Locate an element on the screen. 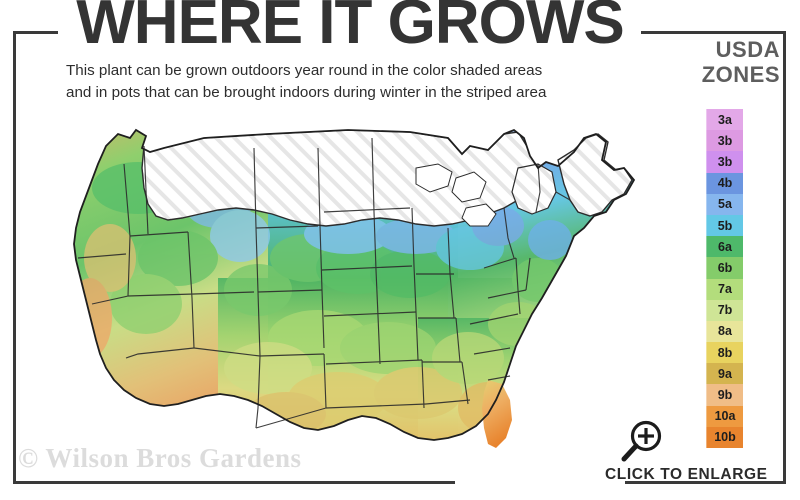 This screenshot has height=500, width=800. zone-swatch-6a-6: 6a is located at coordinates (724, 247).